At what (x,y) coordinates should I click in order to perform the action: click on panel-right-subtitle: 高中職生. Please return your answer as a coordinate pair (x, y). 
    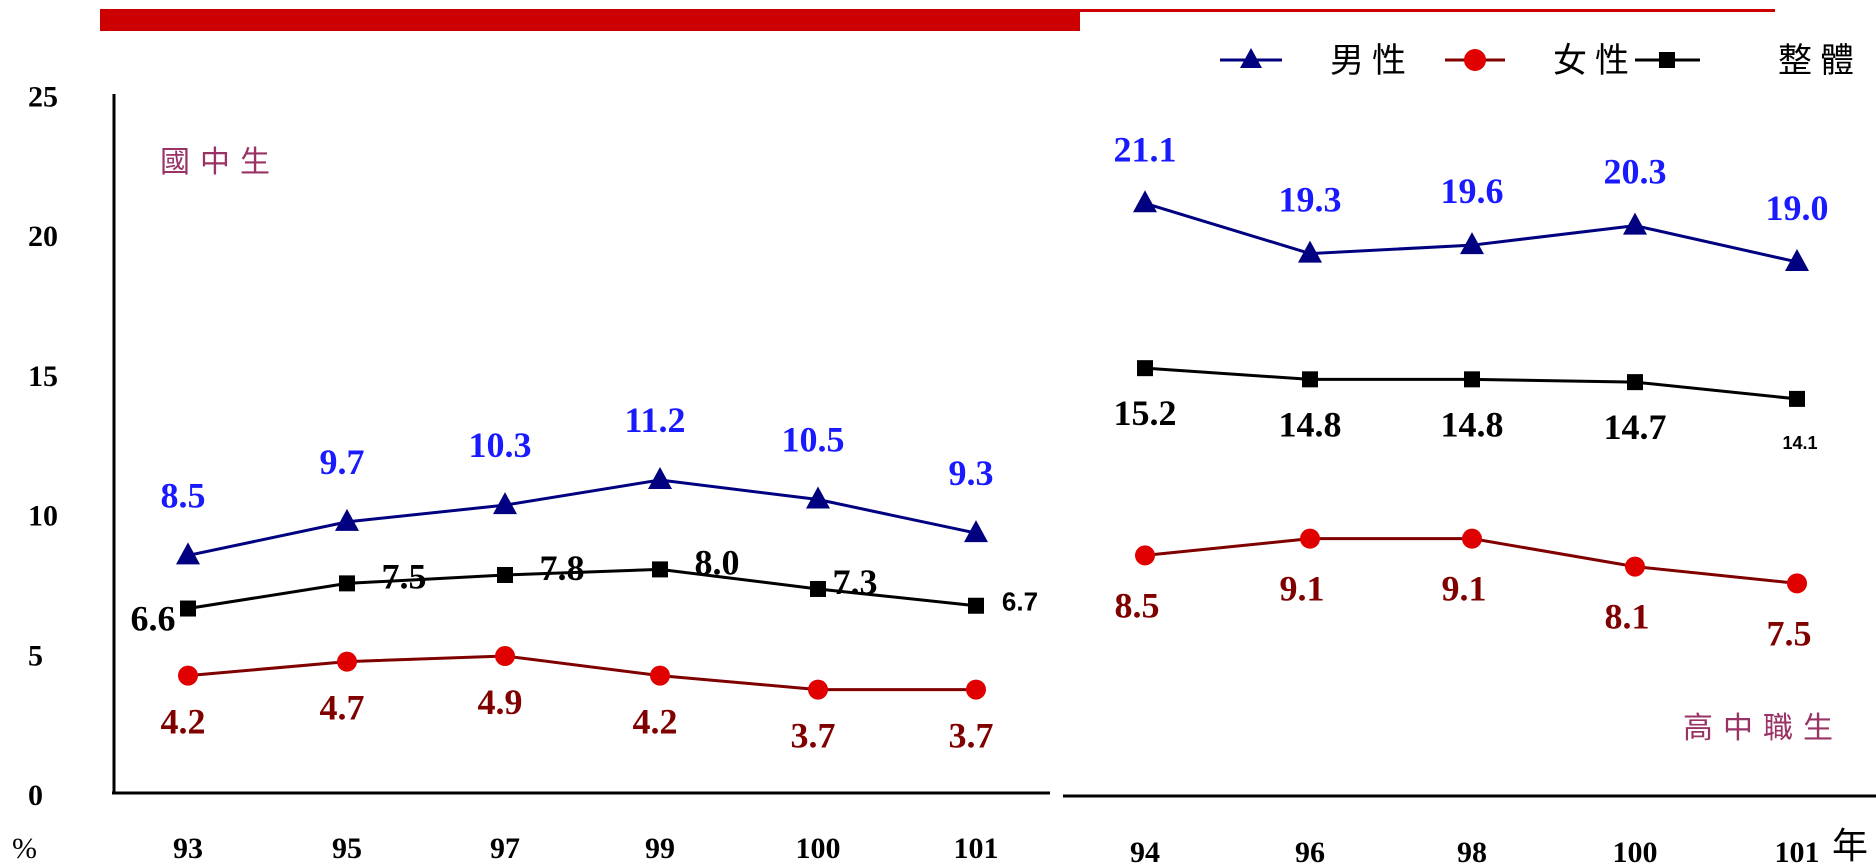
    Looking at the image, I should click on (1763, 728).